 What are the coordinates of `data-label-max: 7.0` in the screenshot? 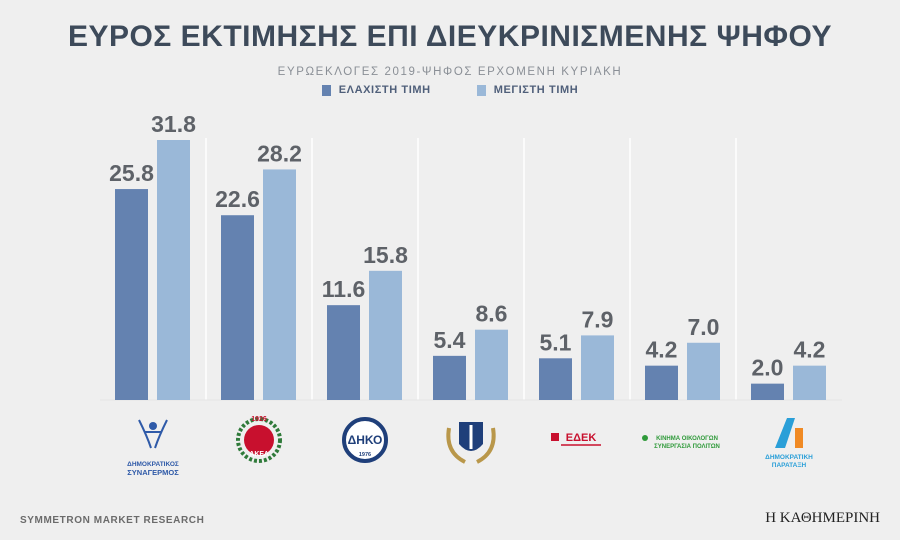 It's located at (704, 327).